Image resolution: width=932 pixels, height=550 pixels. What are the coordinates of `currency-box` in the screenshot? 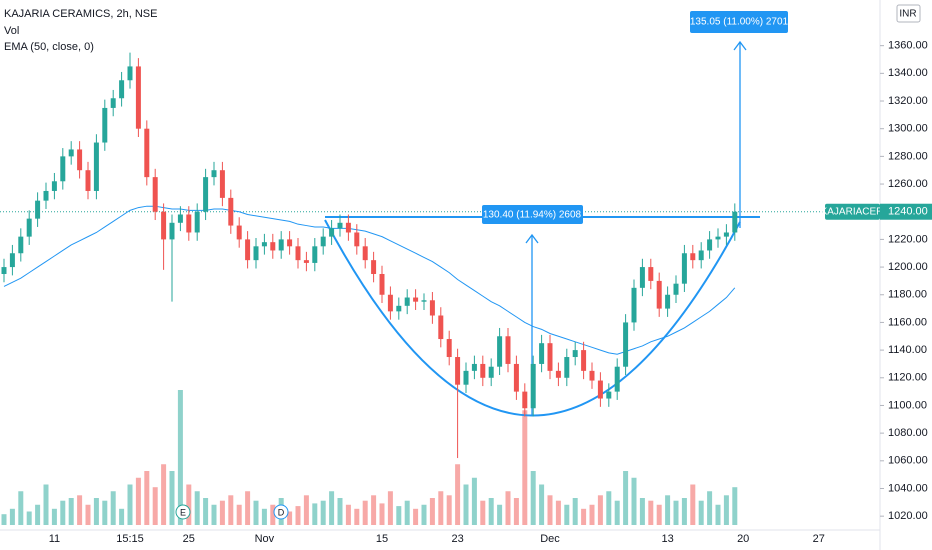 It's located at (908, 13).